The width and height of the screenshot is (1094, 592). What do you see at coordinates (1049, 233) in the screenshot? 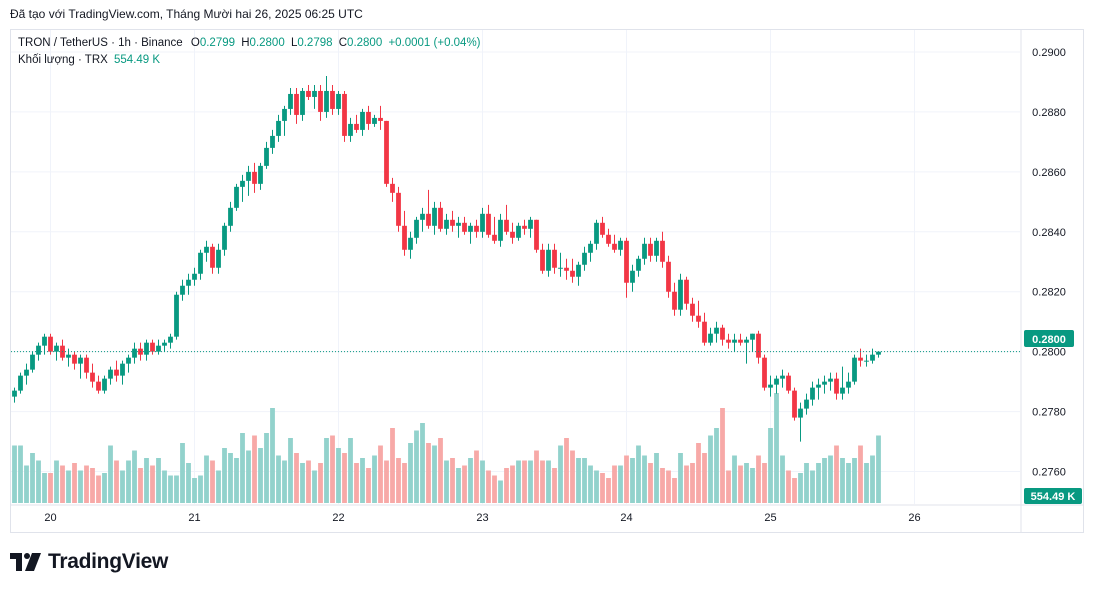
I see `price-tick-label: 0.2840` at bounding box center [1049, 233].